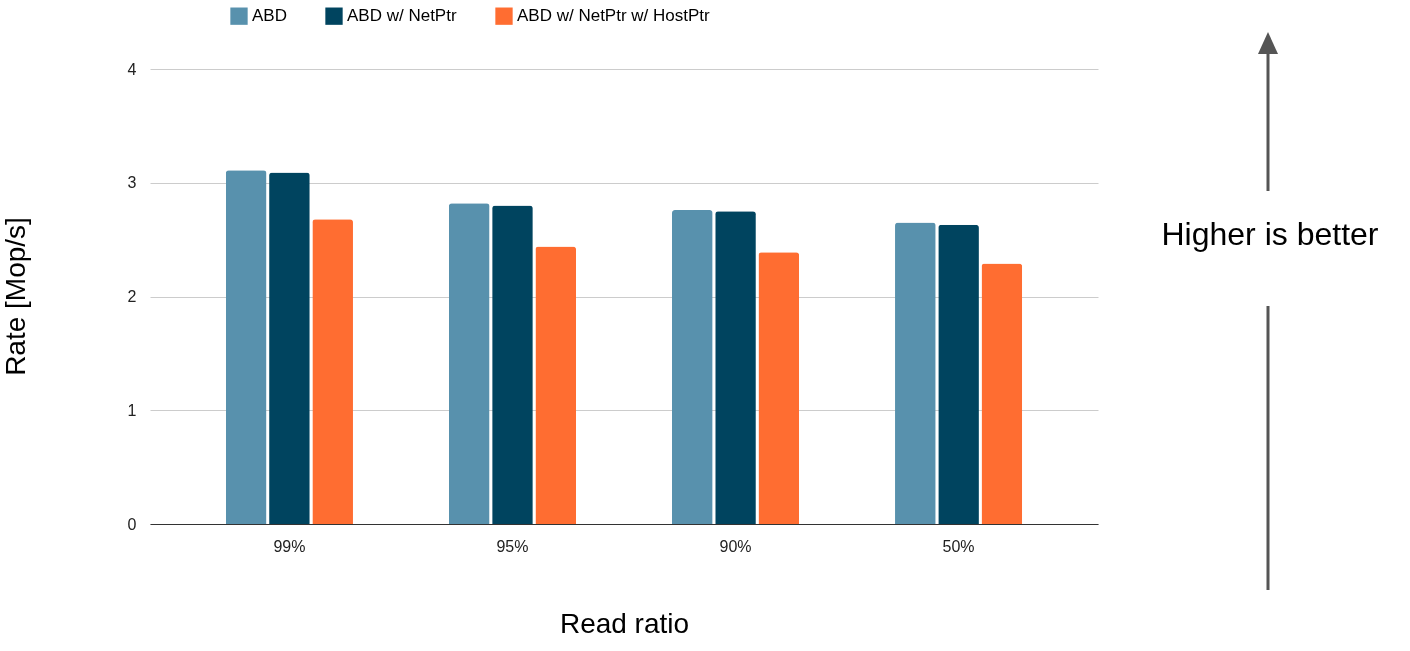 This screenshot has width=1410, height=651. I want to click on x-tick-label: 99%, so click(289, 546).